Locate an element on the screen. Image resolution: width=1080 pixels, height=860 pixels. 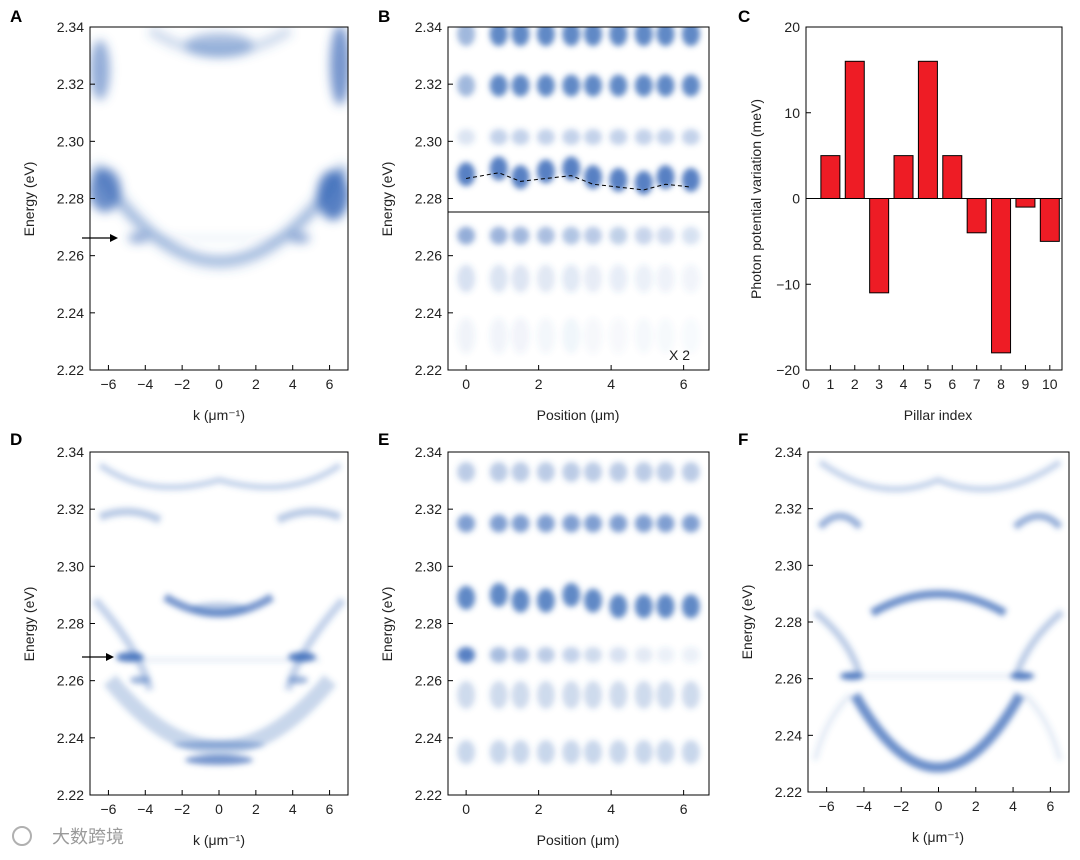
panel-d-ytick-label: 2.32 is located at coordinates (70, 509).